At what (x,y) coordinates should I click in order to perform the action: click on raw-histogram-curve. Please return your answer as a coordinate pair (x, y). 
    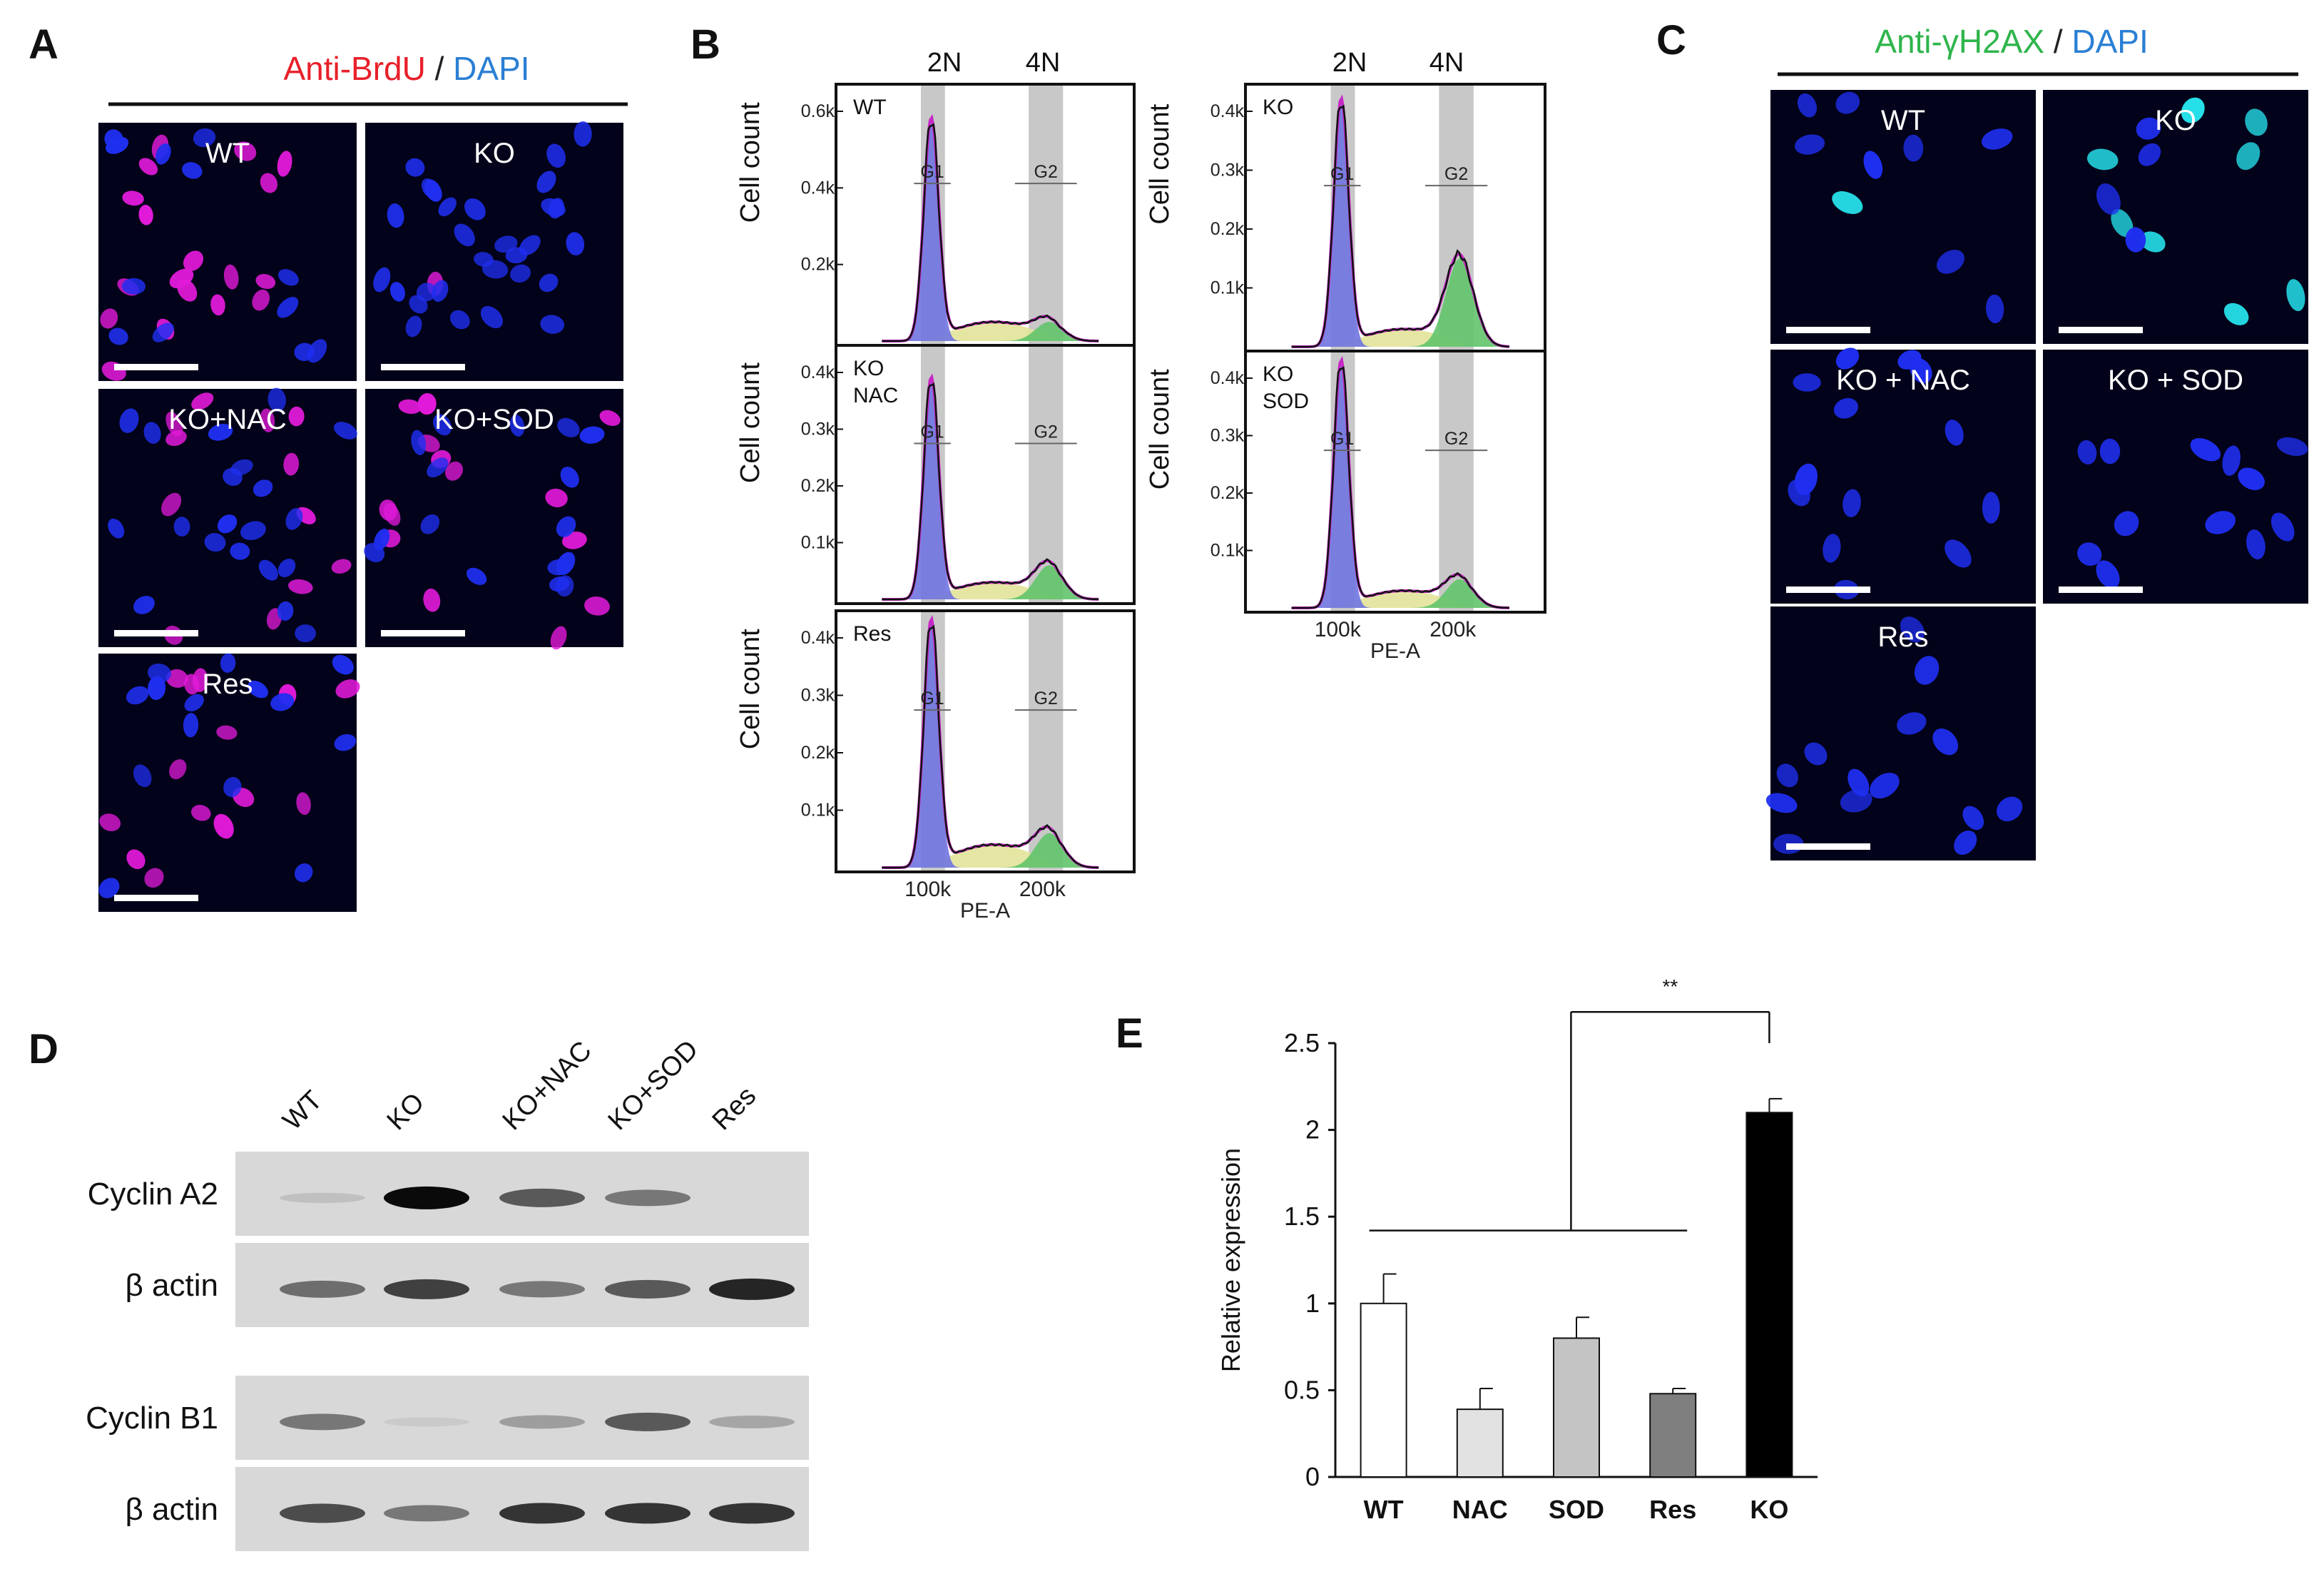
    Looking at the image, I should click on (990, 232).